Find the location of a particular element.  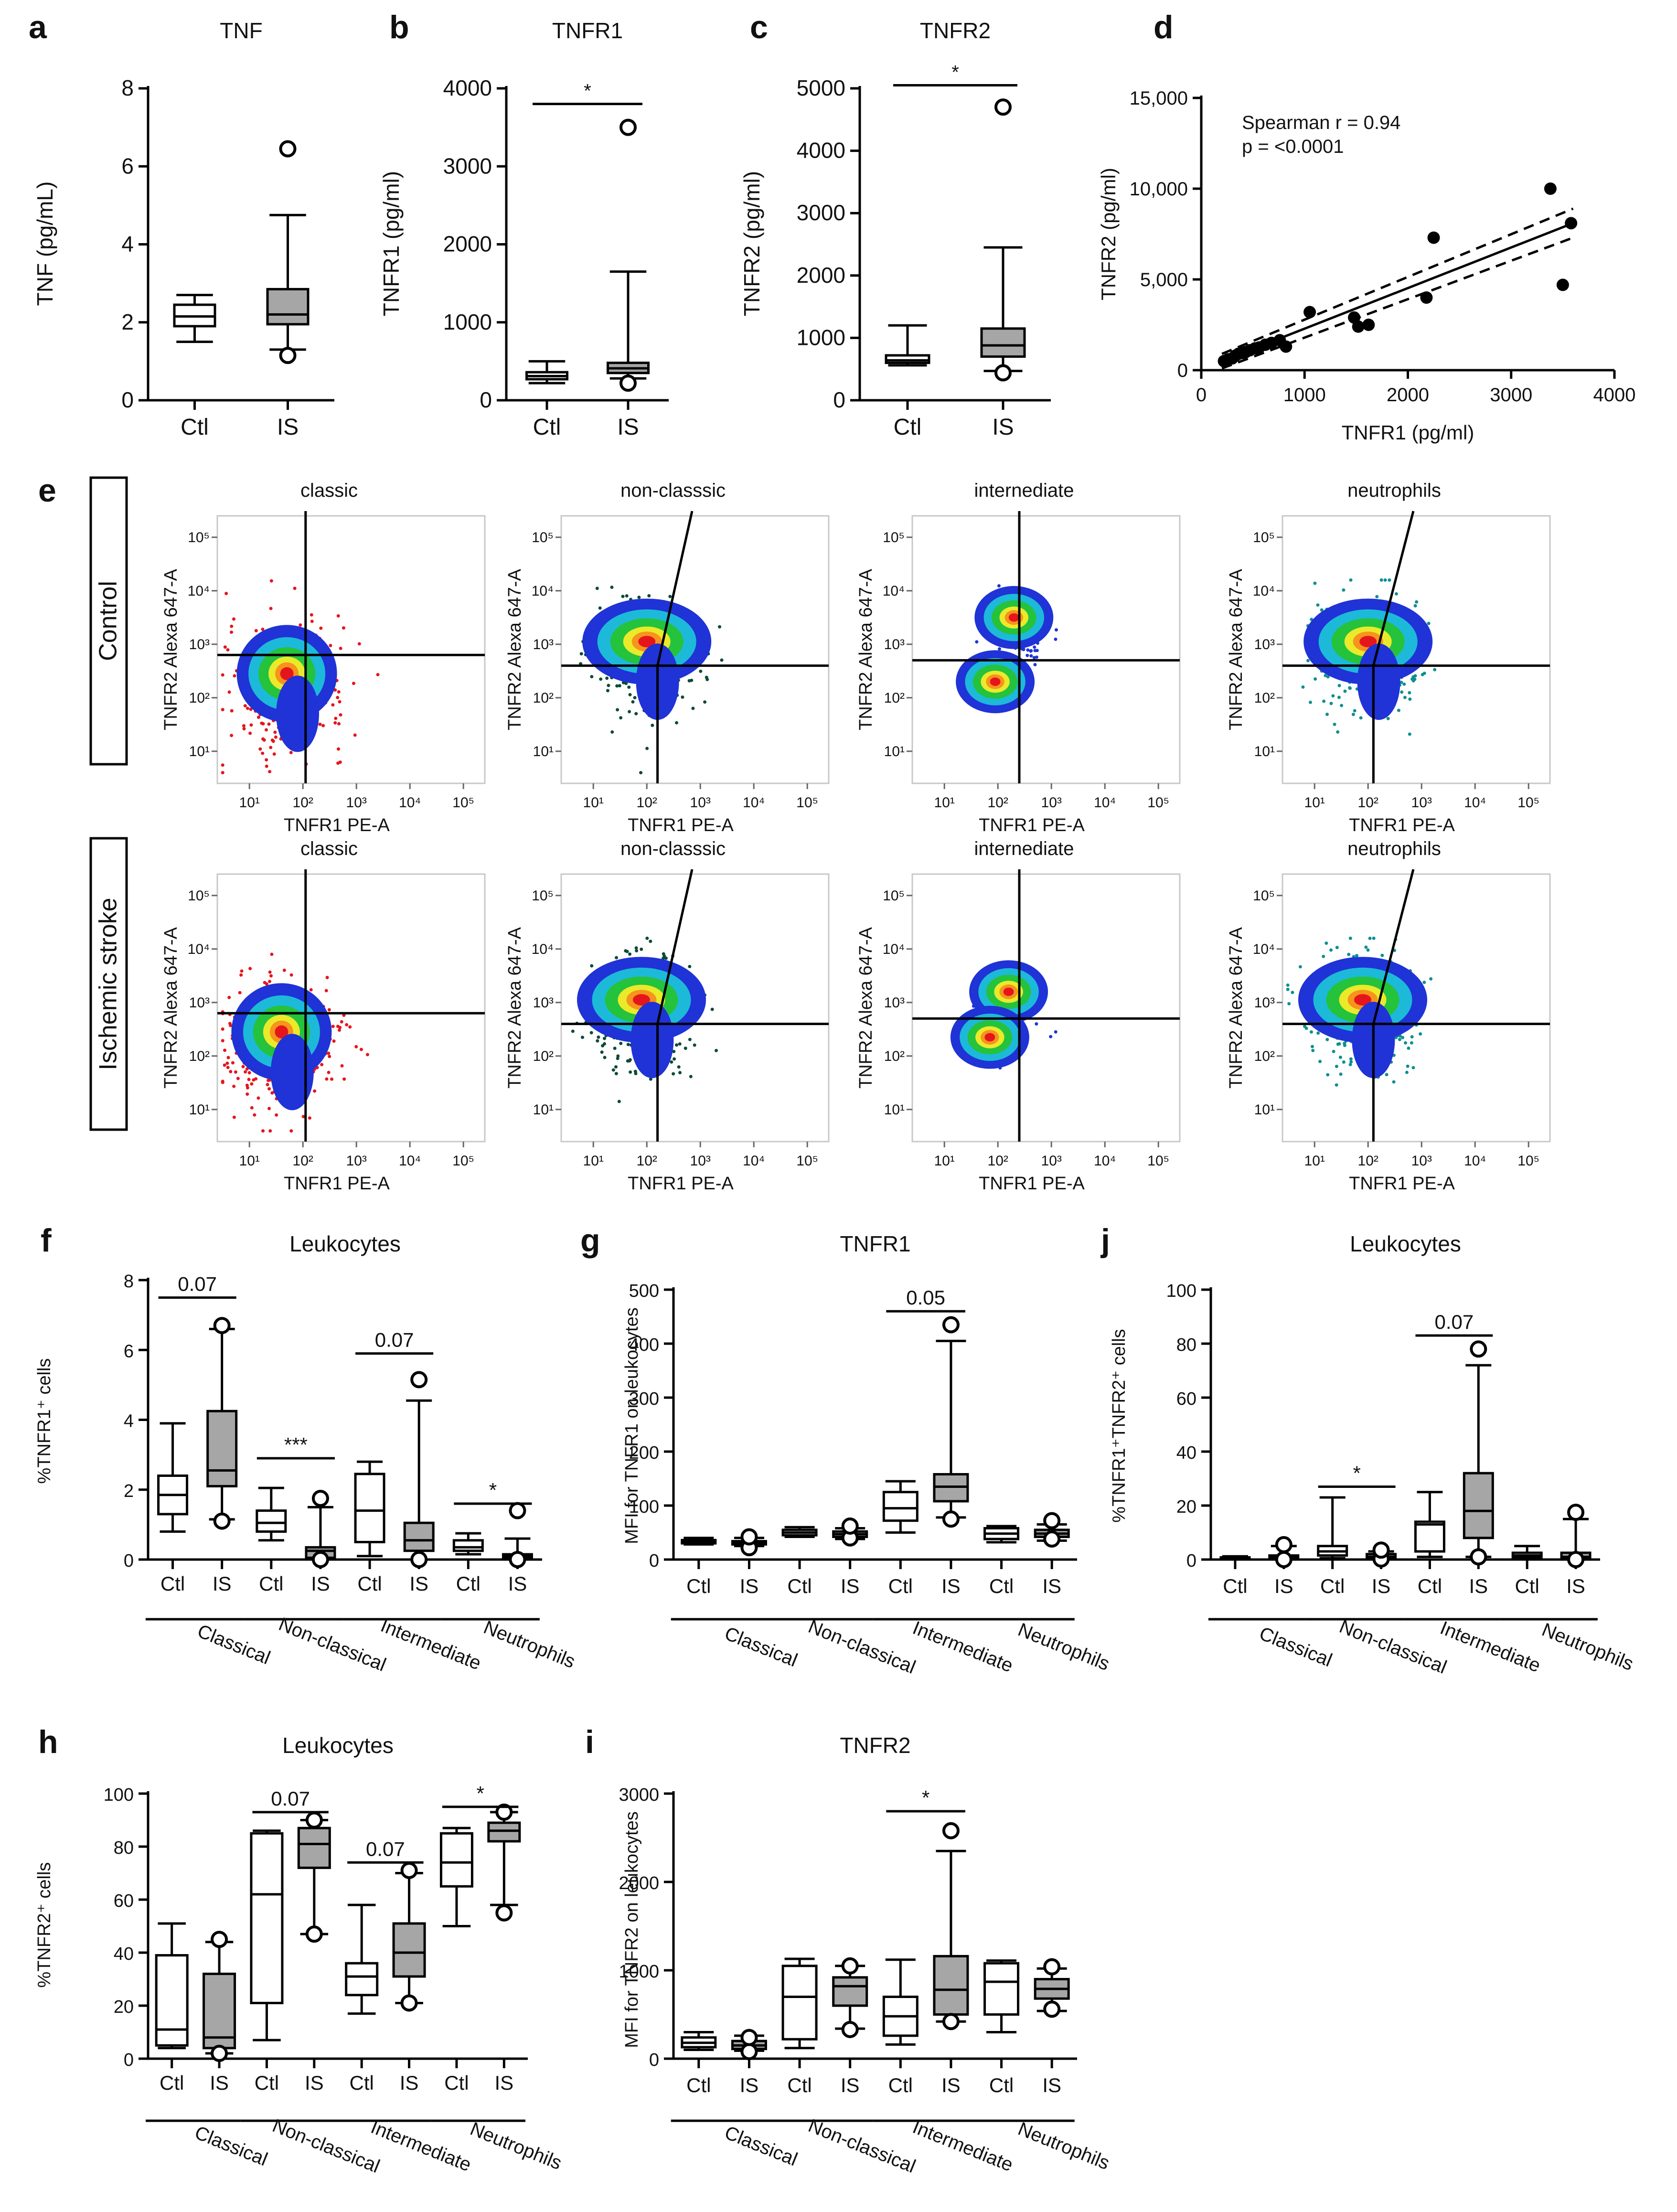

y-tick-label: 10⁵ is located at coordinates (1264, 896).